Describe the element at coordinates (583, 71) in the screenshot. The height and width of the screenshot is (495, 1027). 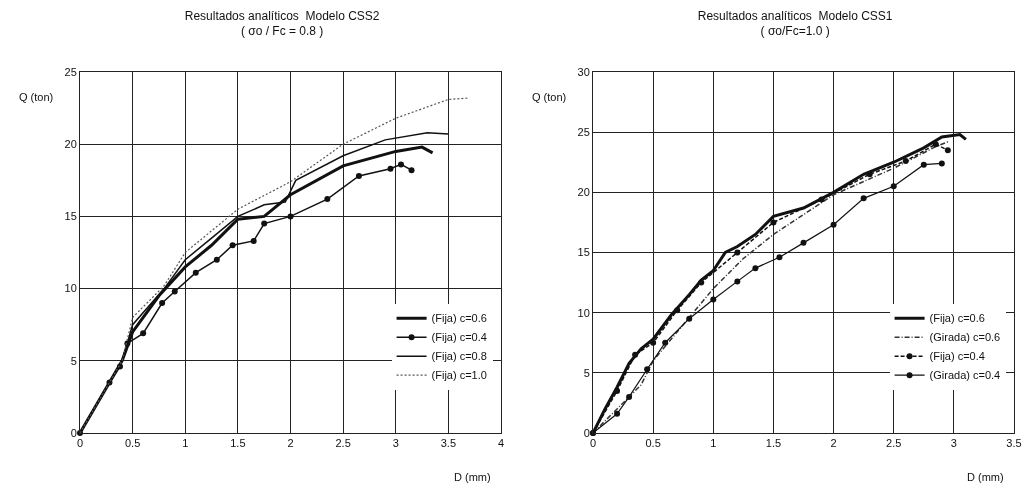
I see `y-tick-label: 30` at that location.